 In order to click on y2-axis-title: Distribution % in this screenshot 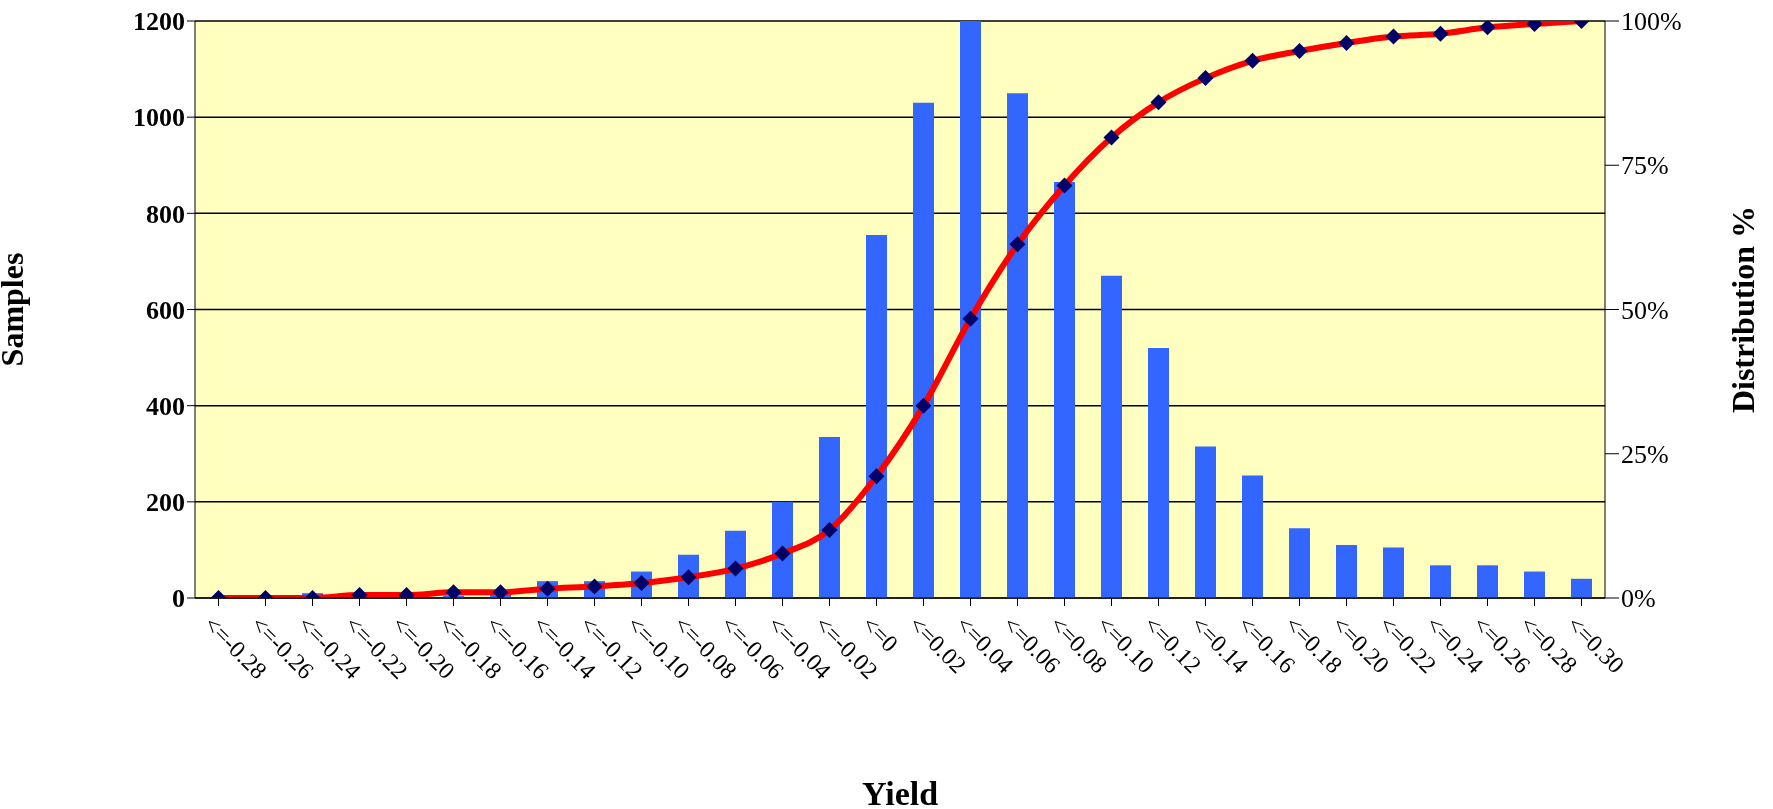, I will do `click(1743, 309)`.